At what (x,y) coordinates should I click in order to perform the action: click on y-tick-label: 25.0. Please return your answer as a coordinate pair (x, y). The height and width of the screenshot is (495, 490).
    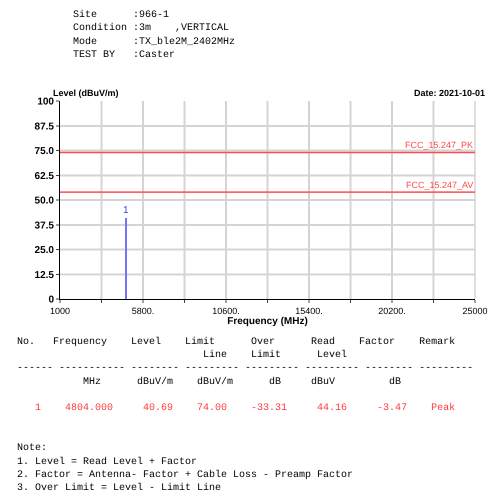
    Looking at the image, I should click on (44, 250).